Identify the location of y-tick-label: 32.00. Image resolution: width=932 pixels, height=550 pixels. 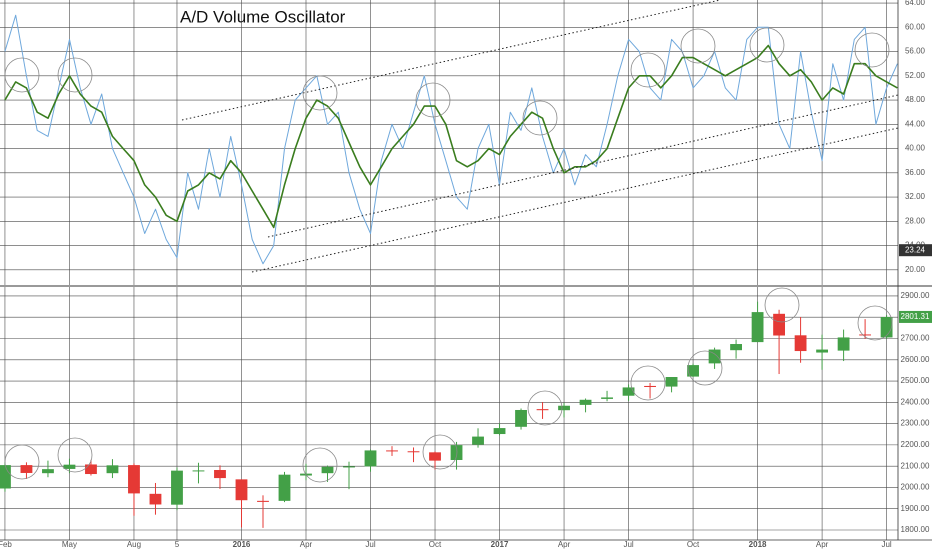
(915, 196).